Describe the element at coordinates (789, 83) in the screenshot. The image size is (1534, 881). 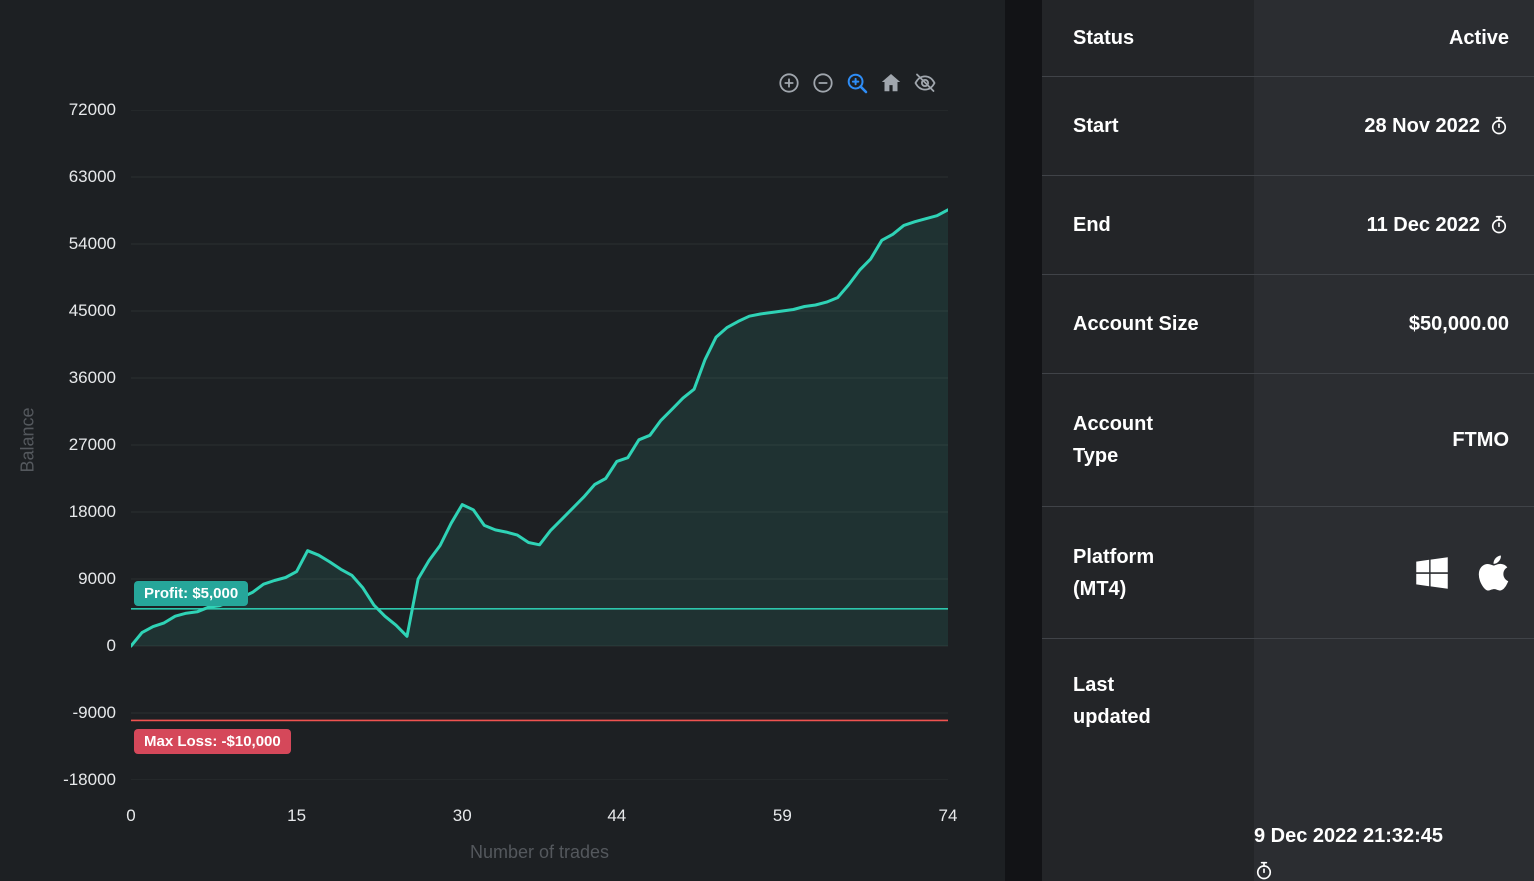
I see `zoom-in-icon` at that location.